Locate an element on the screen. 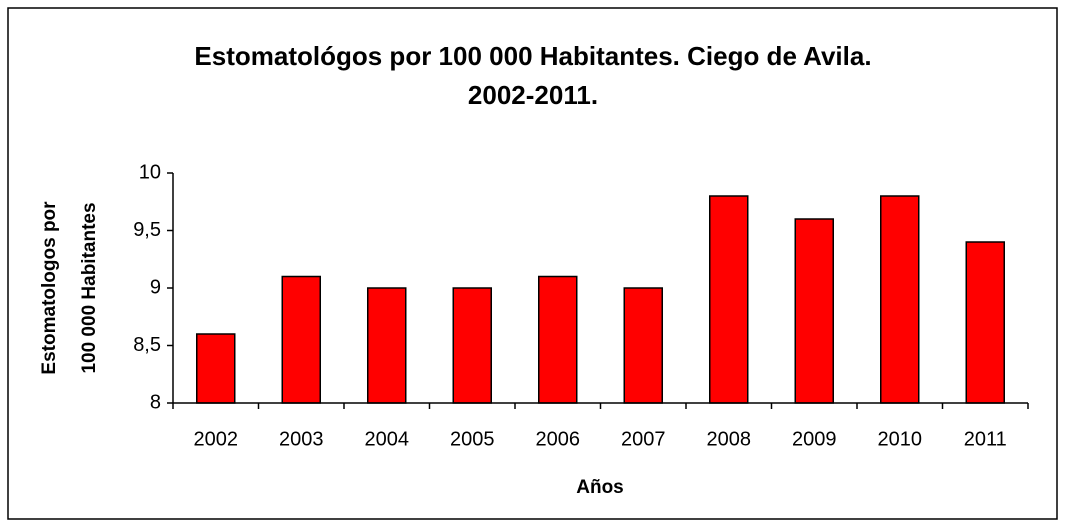  x-axis-label: Años is located at coordinates (600, 487).